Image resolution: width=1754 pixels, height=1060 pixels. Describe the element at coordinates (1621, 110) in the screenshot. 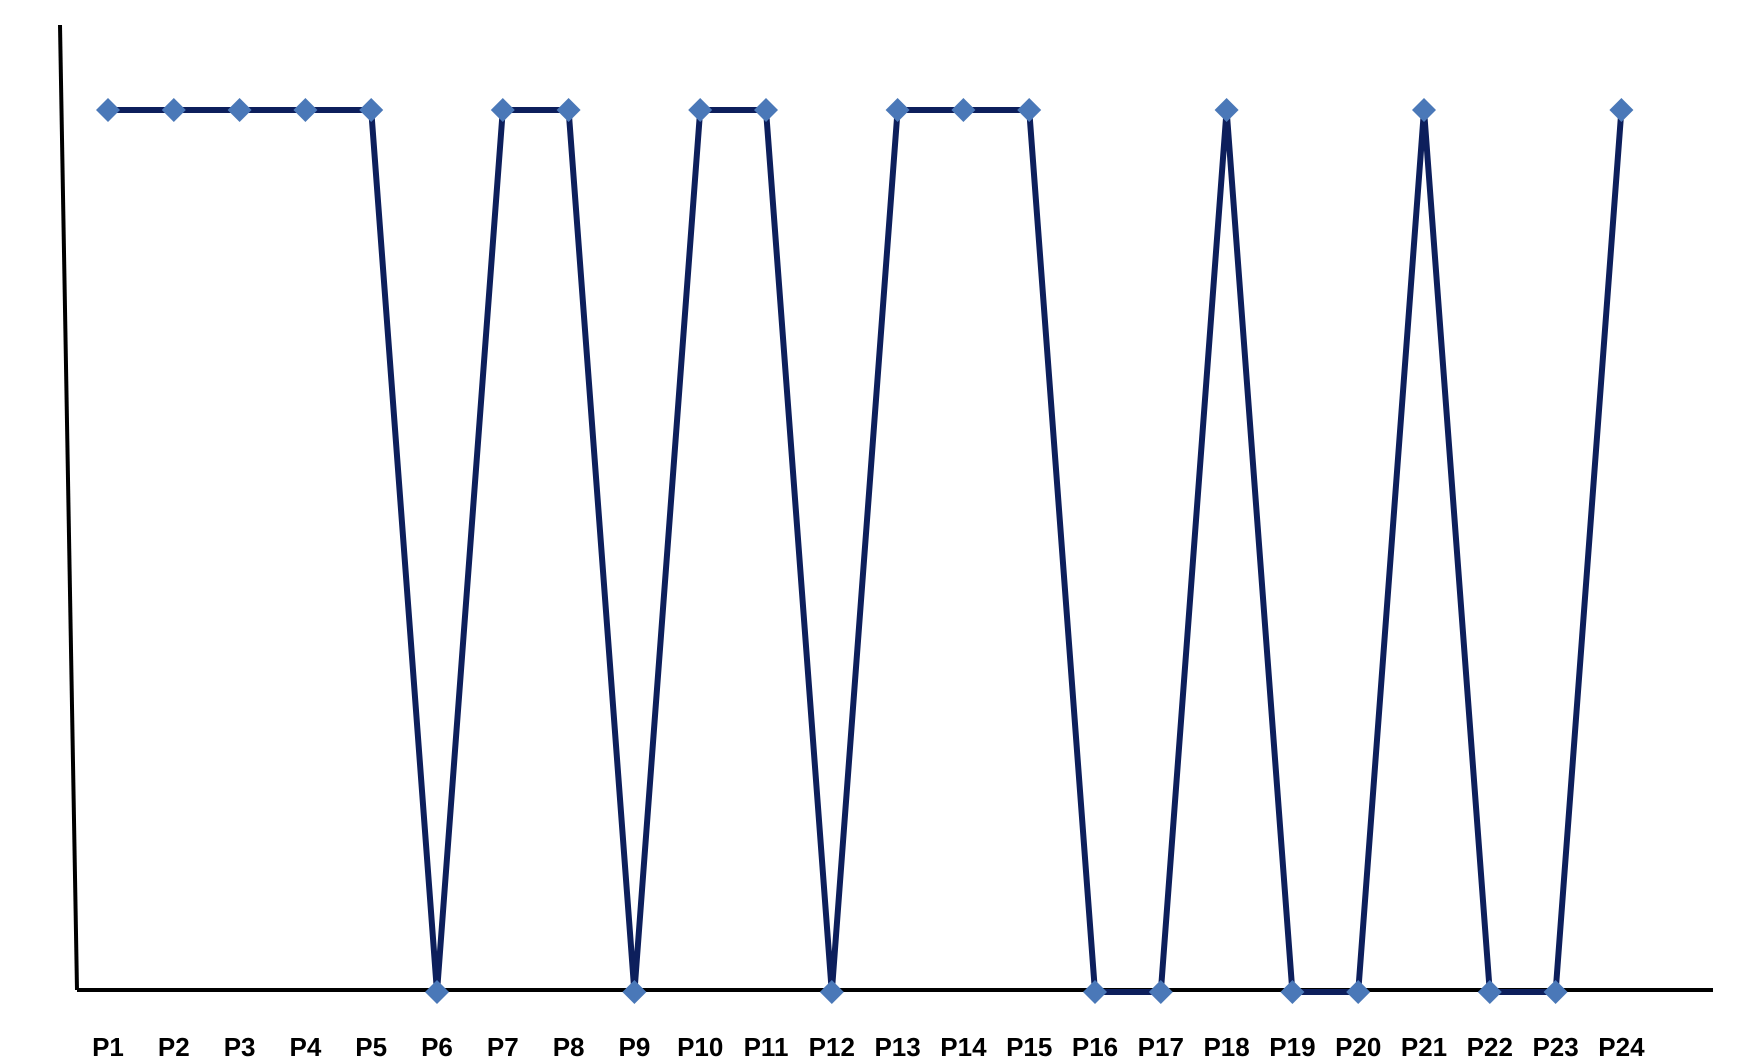

I see `data-point-p24` at that location.